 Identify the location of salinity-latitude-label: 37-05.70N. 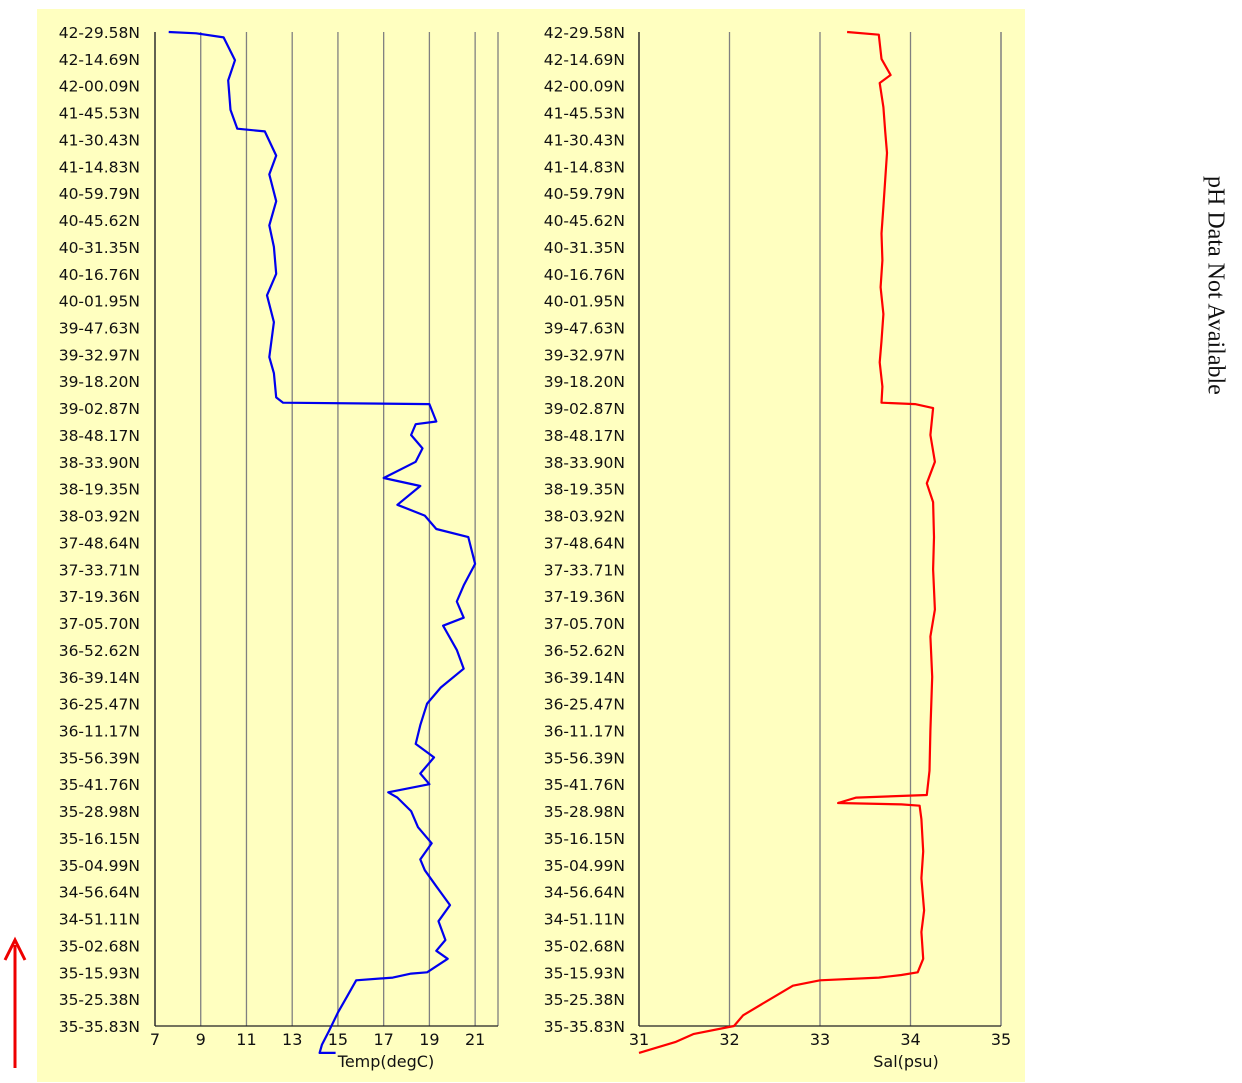
(584, 624).